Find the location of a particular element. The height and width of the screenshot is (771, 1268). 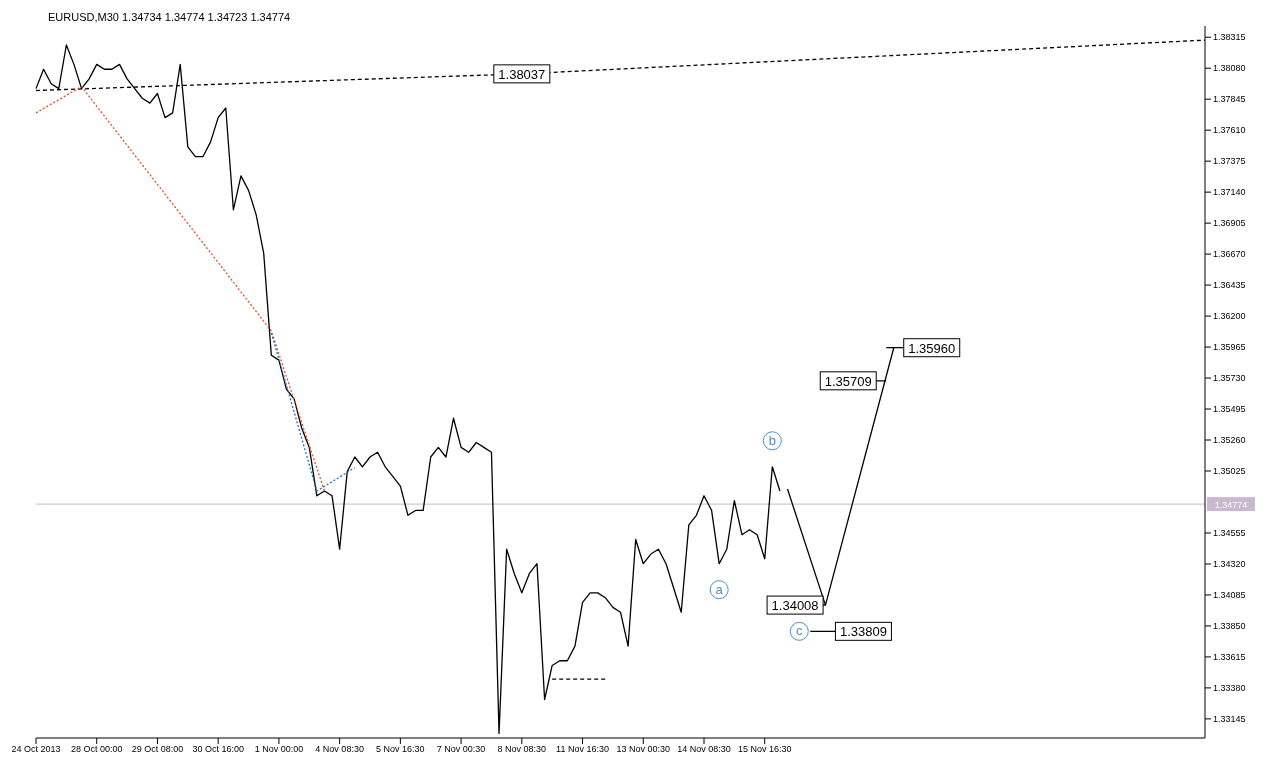

y-tick-label: 1.33380 is located at coordinates (1229, 688).